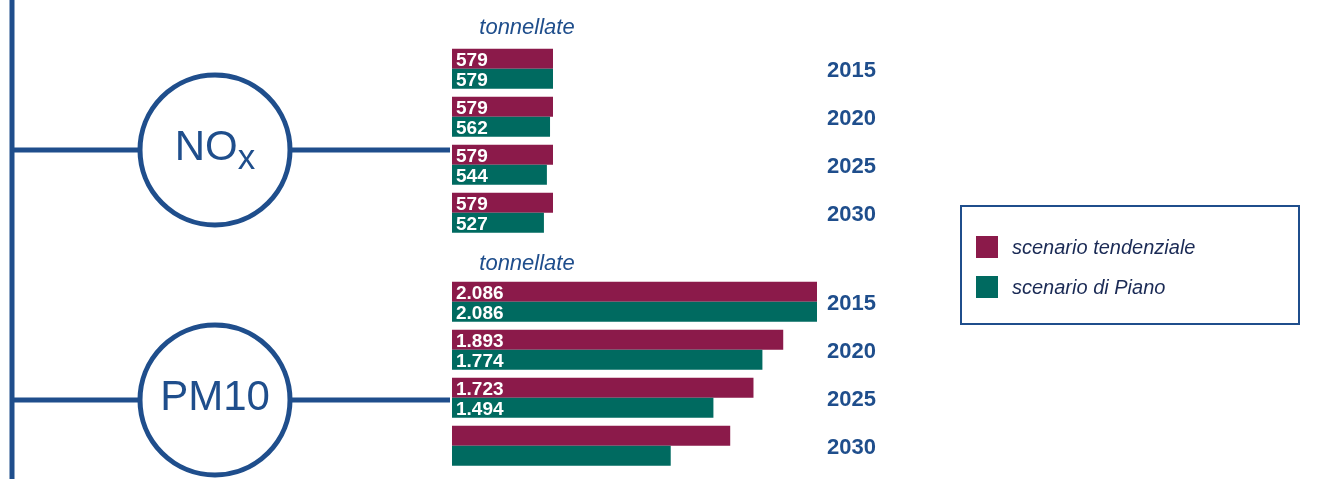 The width and height of the screenshot is (1319, 479). I want to click on data-label: 1.723, so click(480, 388).